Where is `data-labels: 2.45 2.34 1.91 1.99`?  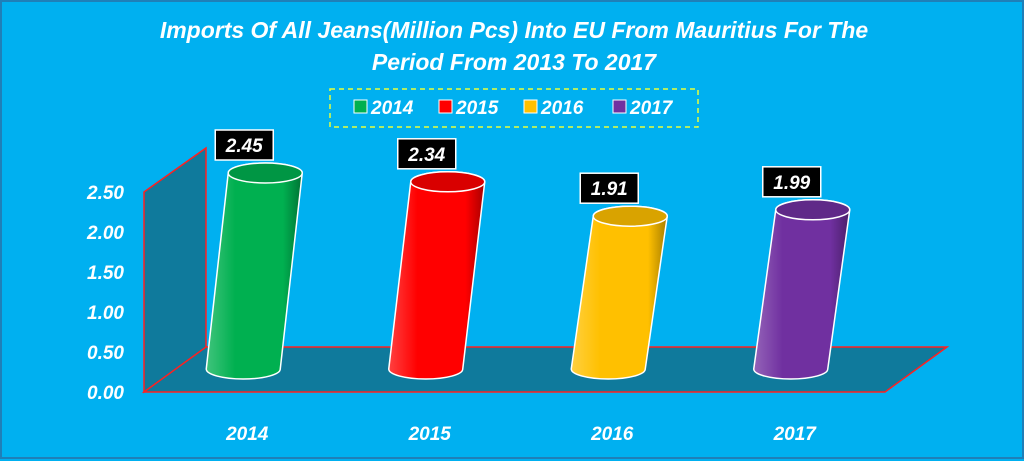 data-labels: 2.45 2.34 1.91 1.99 is located at coordinates (518, 166).